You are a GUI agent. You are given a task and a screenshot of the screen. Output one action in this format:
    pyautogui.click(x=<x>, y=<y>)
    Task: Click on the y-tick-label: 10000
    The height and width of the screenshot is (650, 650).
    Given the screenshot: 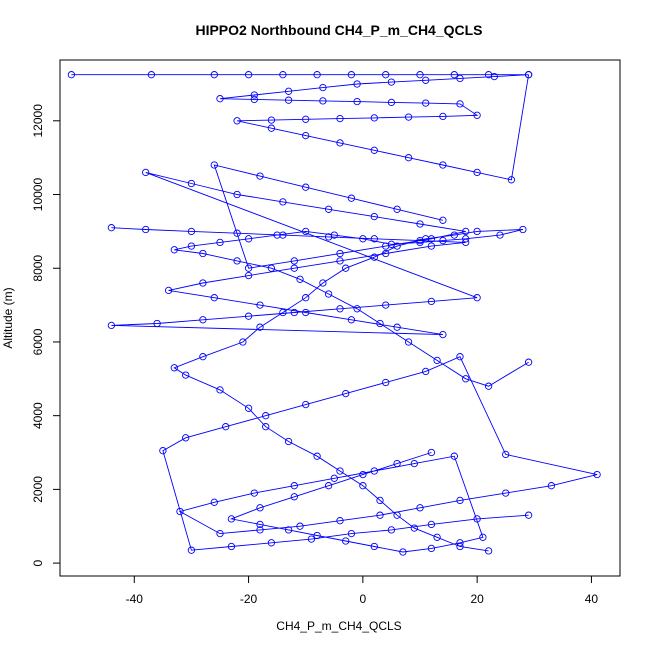 What is the action you would take?
    pyautogui.click(x=38, y=195)
    